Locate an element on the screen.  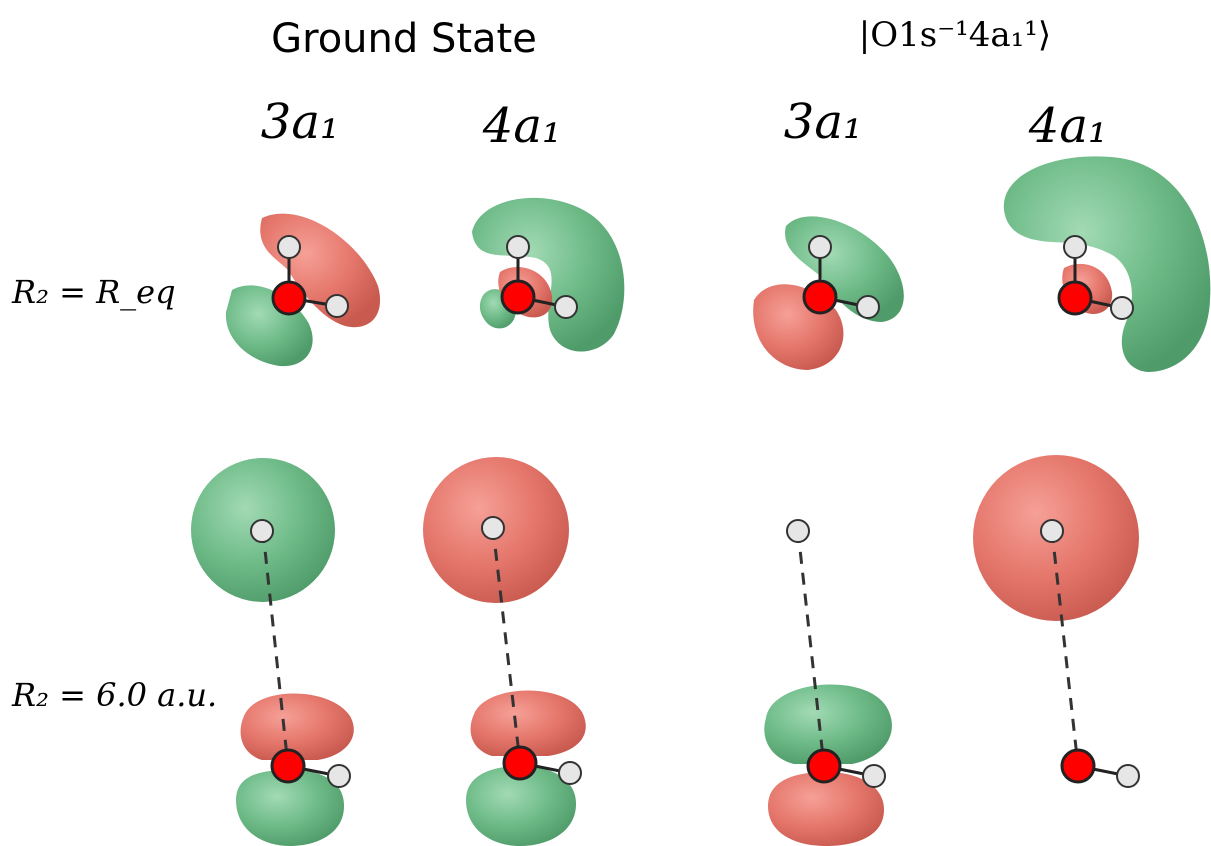
row-label-equilibrium: R₂ = R_eq is located at coordinates (93, 292).